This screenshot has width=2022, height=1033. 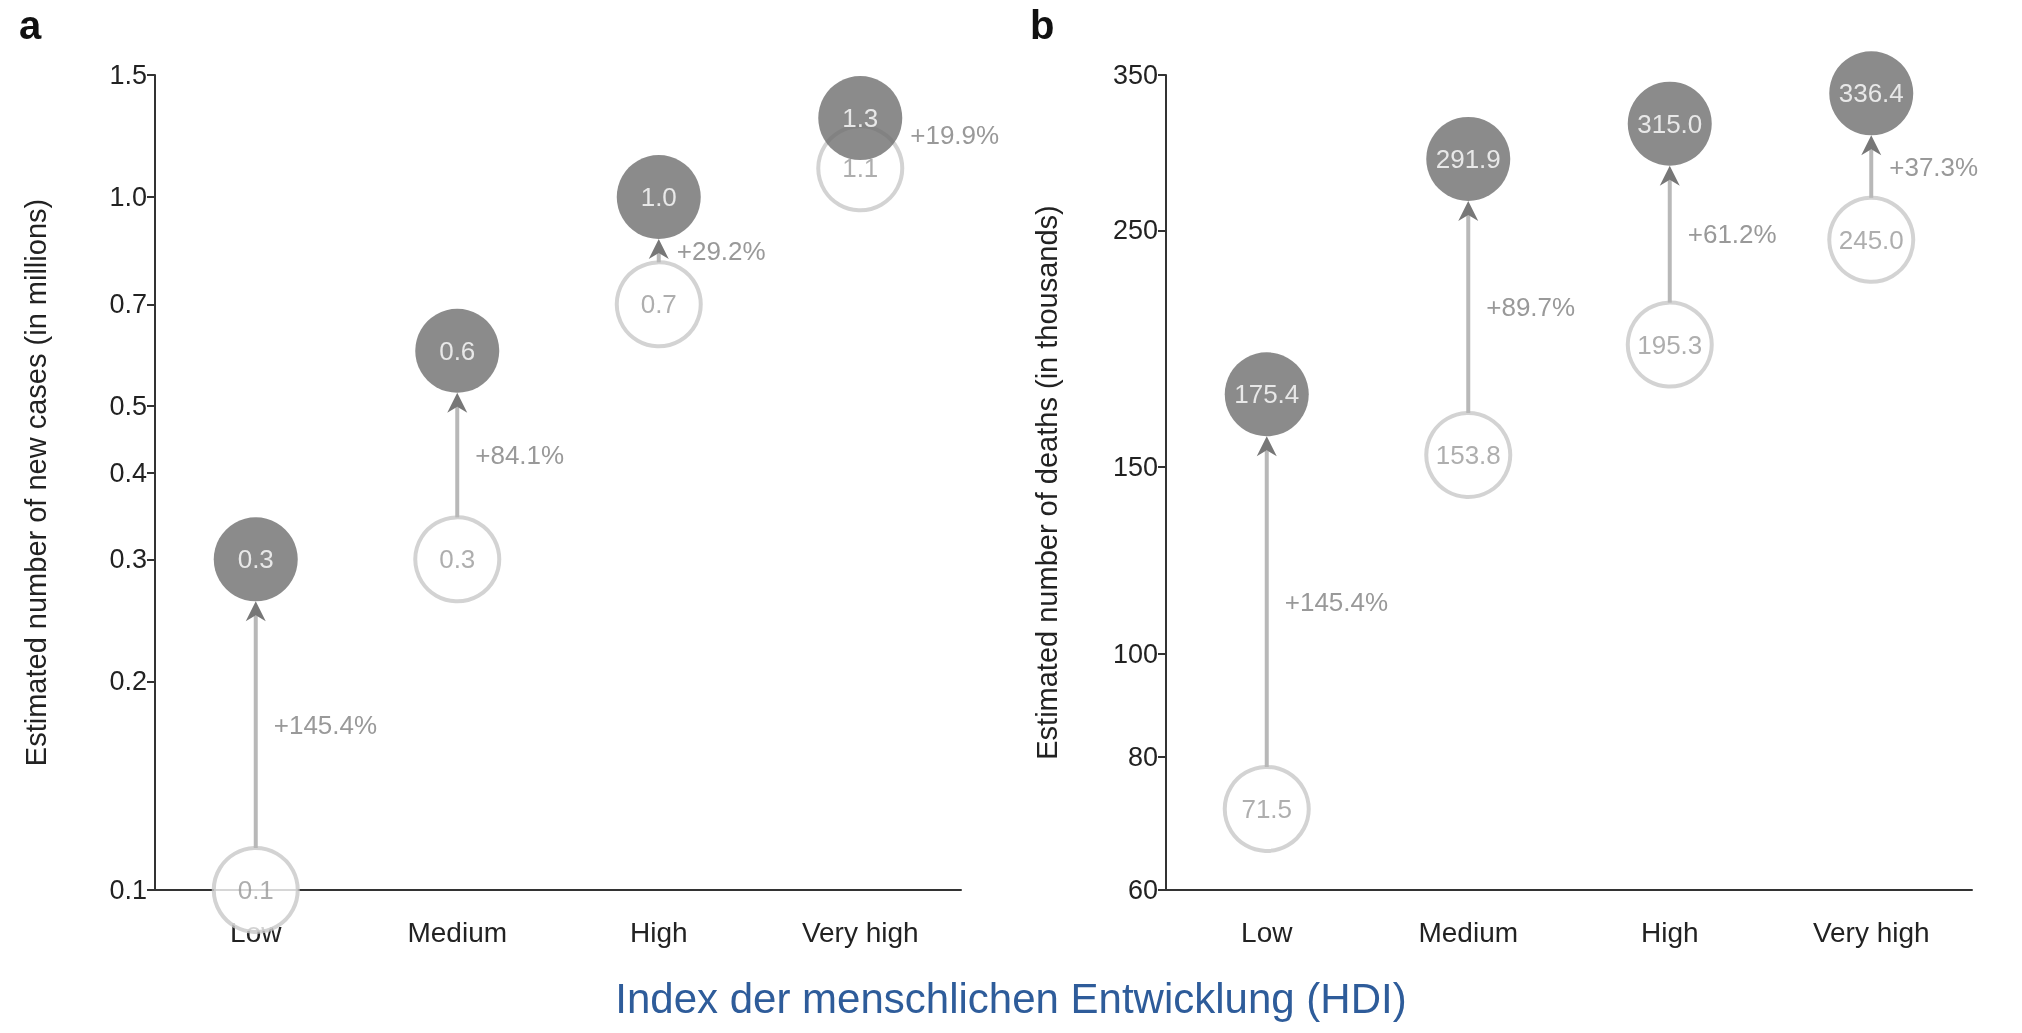 What do you see at coordinates (1011, 999) in the screenshot?
I see `x-axis-title: Index der menschlichen Entwicklung (HDI)` at bounding box center [1011, 999].